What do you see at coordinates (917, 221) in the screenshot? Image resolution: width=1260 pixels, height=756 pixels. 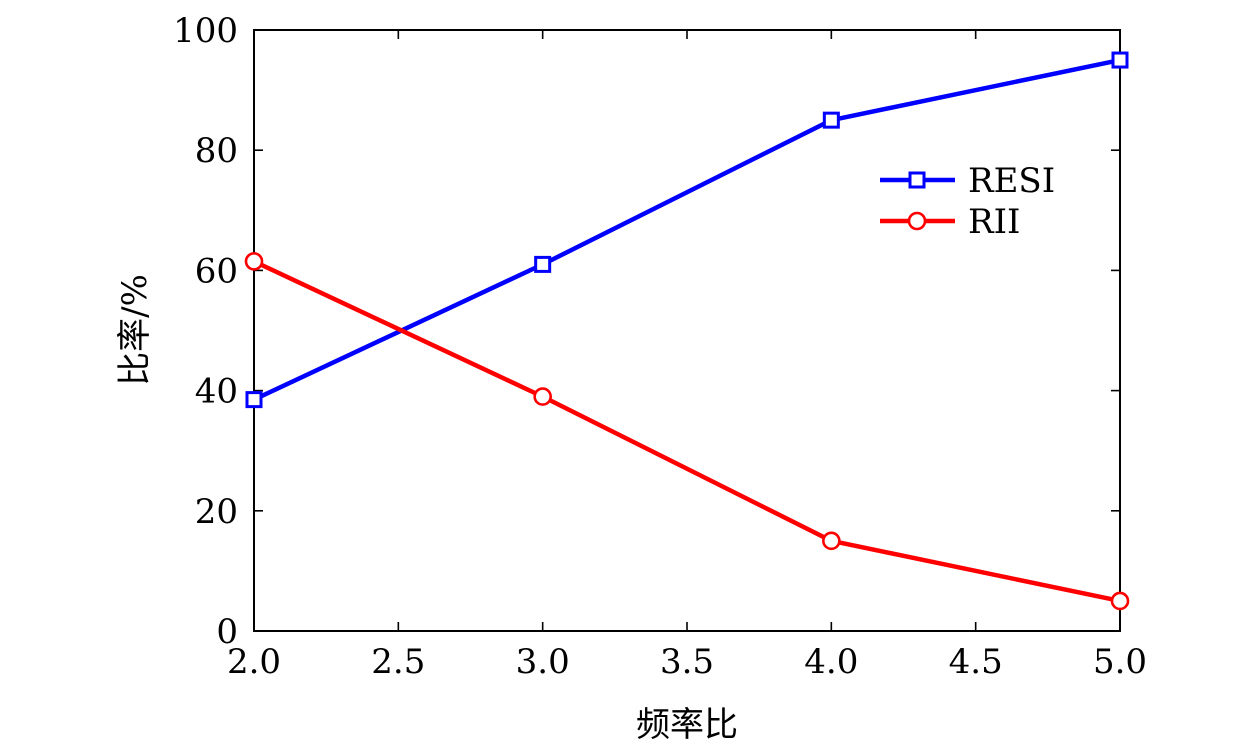 I see `legend-marker-rii` at bounding box center [917, 221].